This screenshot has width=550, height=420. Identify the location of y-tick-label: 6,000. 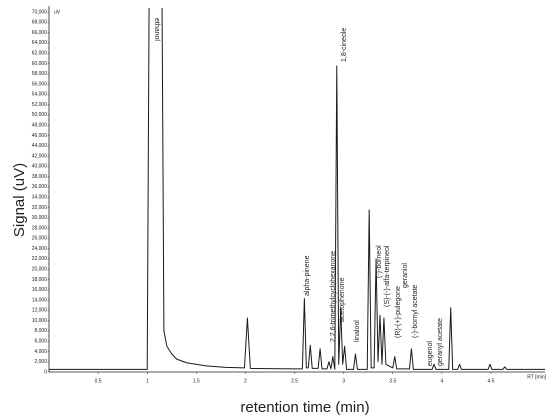
(40, 341).